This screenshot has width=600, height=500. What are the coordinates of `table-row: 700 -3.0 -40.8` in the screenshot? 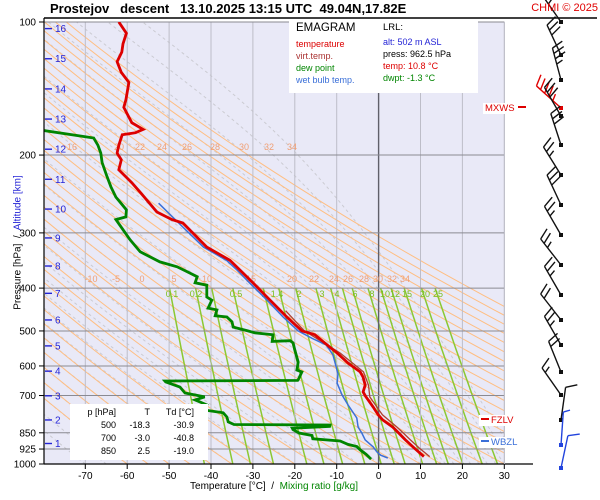 It's located at (134, 438).